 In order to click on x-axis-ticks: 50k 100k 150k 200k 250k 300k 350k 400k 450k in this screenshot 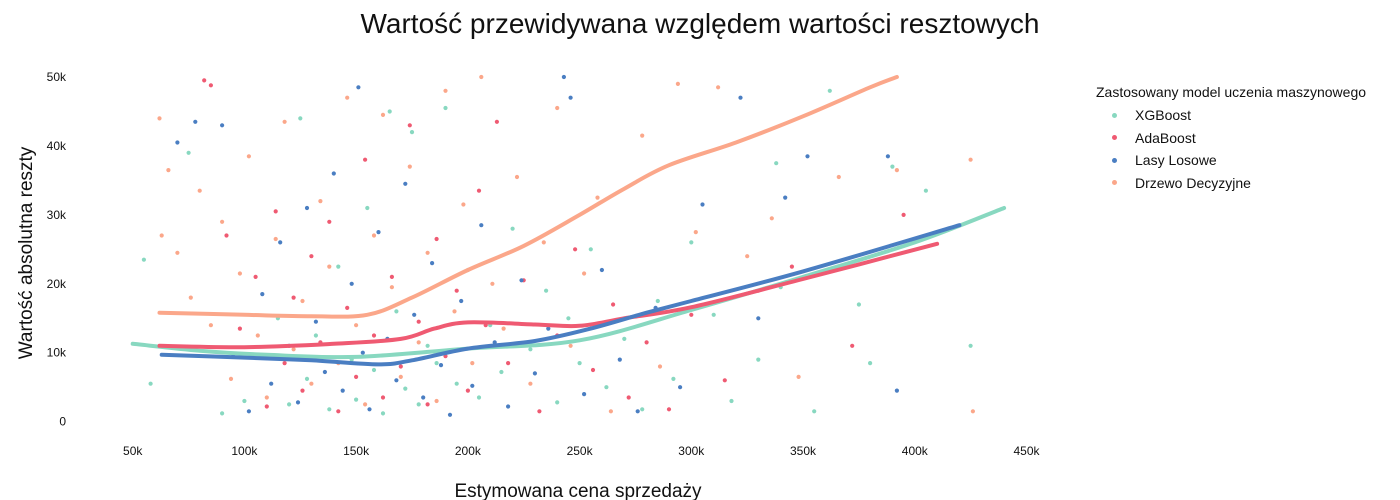, I will do `click(581, 451)`.